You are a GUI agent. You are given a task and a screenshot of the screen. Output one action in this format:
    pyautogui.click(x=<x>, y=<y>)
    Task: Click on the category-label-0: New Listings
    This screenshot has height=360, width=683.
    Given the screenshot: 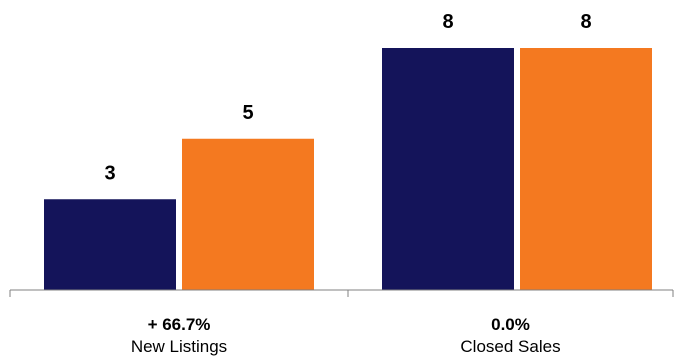 What is the action you would take?
    pyautogui.click(x=179, y=346)
    